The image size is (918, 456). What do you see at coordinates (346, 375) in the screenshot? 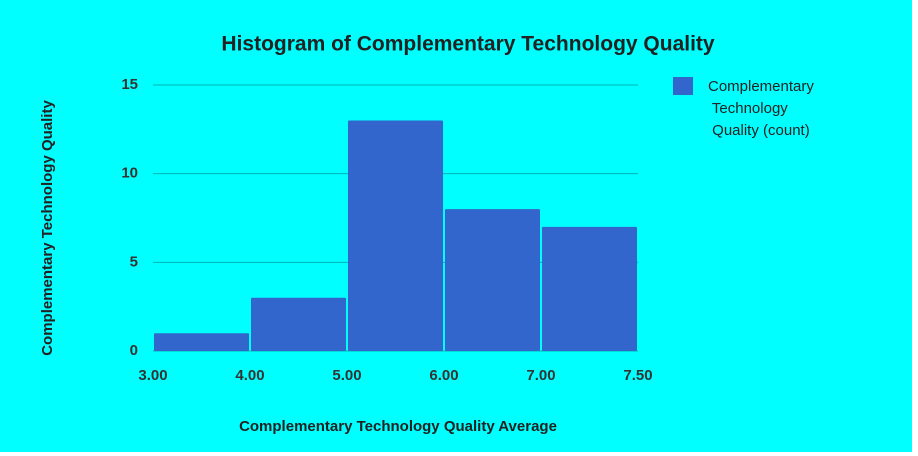
I see `x-tick-label: 5.00` at bounding box center [346, 375].